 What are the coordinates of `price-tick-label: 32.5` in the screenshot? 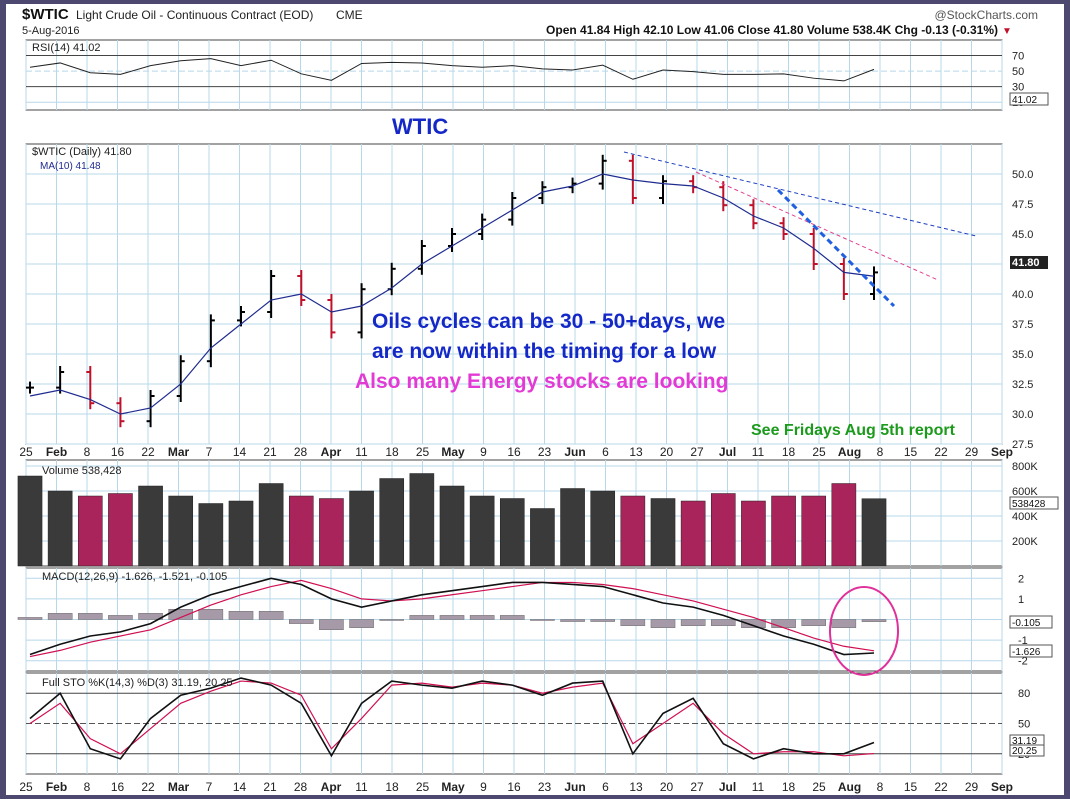 It's located at (1022, 385).